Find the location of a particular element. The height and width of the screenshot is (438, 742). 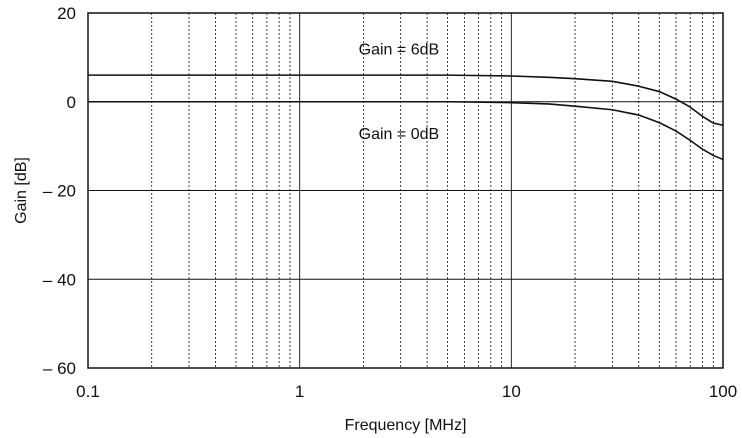

y-tick-label: – 40 is located at coordinates (59, 279).